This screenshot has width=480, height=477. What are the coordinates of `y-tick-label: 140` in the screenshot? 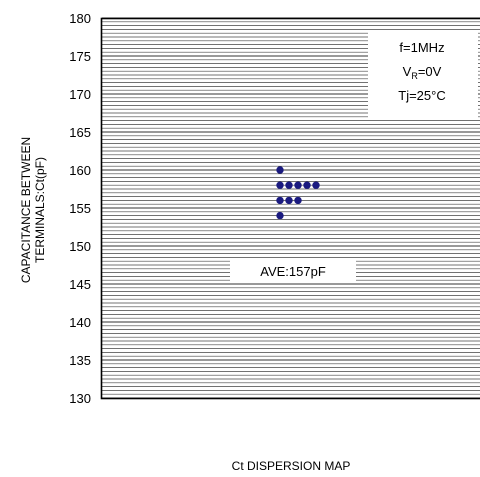 It's located at (80, 322).